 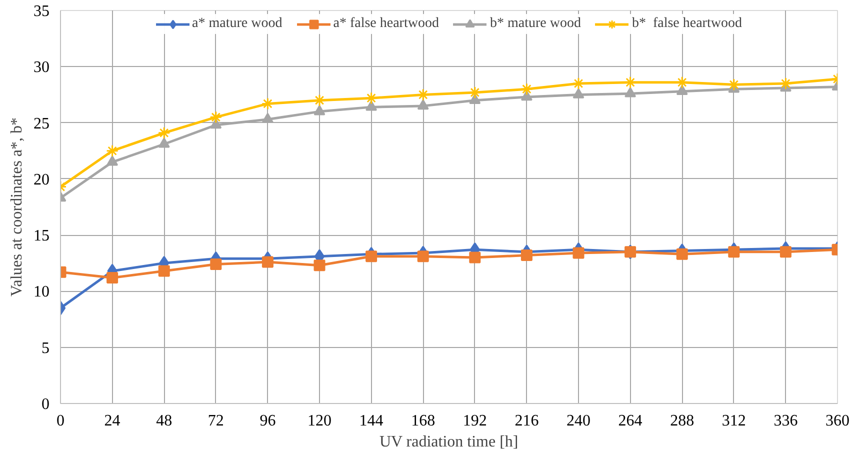 I want to click on legend-label: a* mature wood, so click(x=237, y=24).